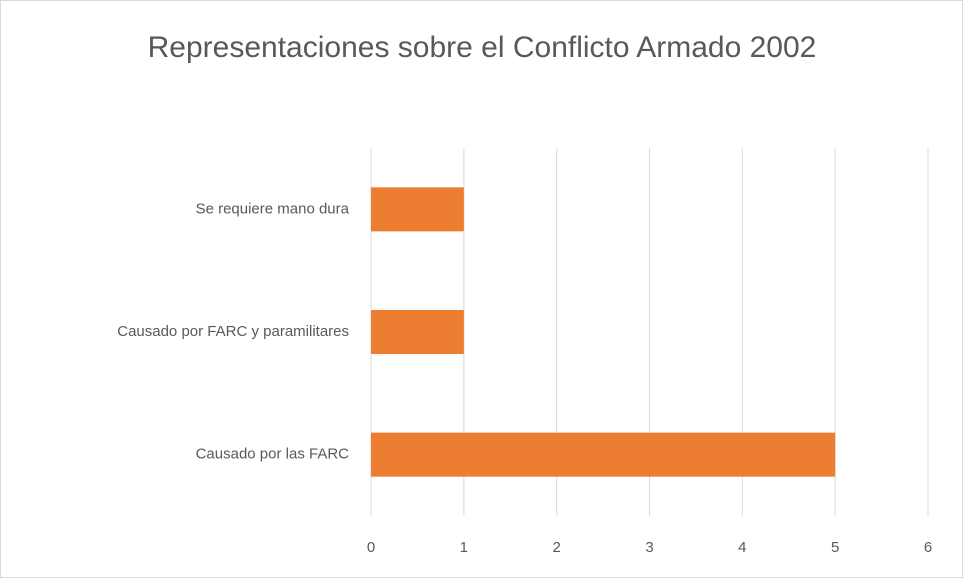 The width and height of the screenshot is (963, 578). Describe the element at coordinates (835, 547) in the screenshot. I see `x-tick-label: 5` at that location.